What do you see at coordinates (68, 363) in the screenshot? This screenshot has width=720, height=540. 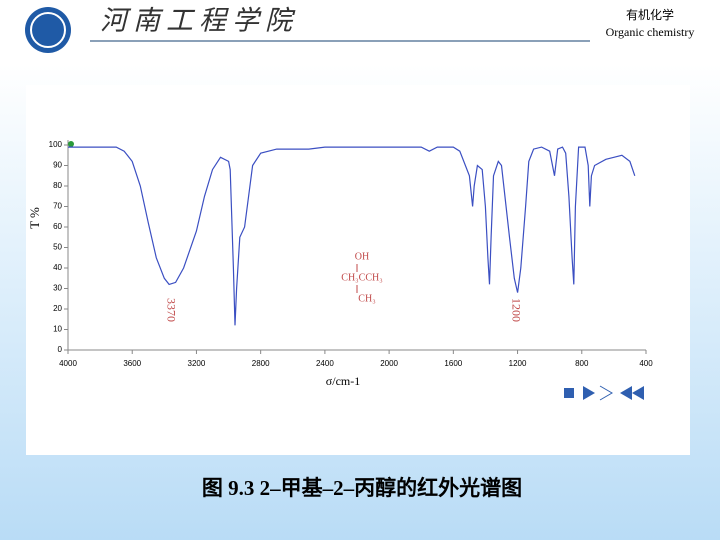 I see `x-tick-label: 4000` at bounding box center [68, 363].